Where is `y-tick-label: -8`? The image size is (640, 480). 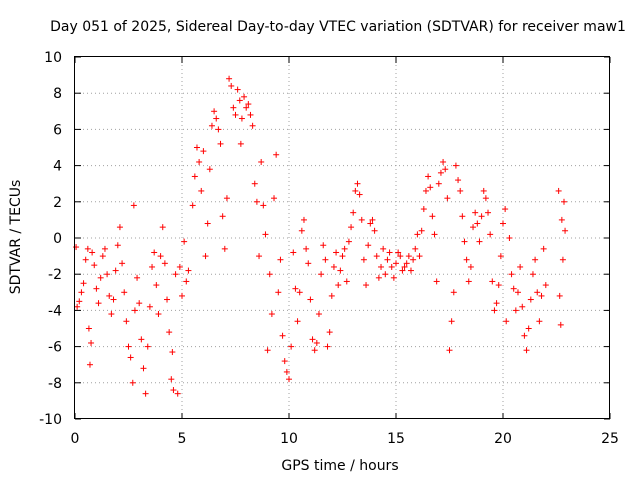
y-tick-label: -8 is located at coordinates (55, 384).